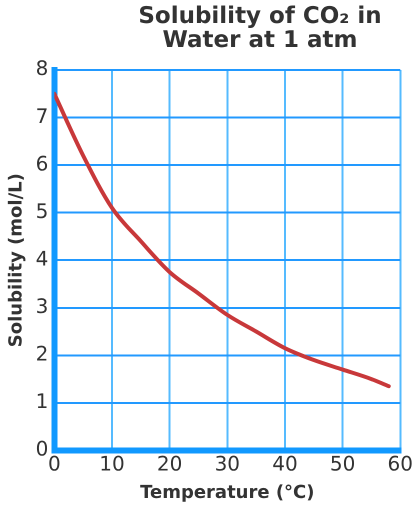  Describe the element at coordinates (343, 464) in the screenshot. I see `x-tick-label: 50` at that location.